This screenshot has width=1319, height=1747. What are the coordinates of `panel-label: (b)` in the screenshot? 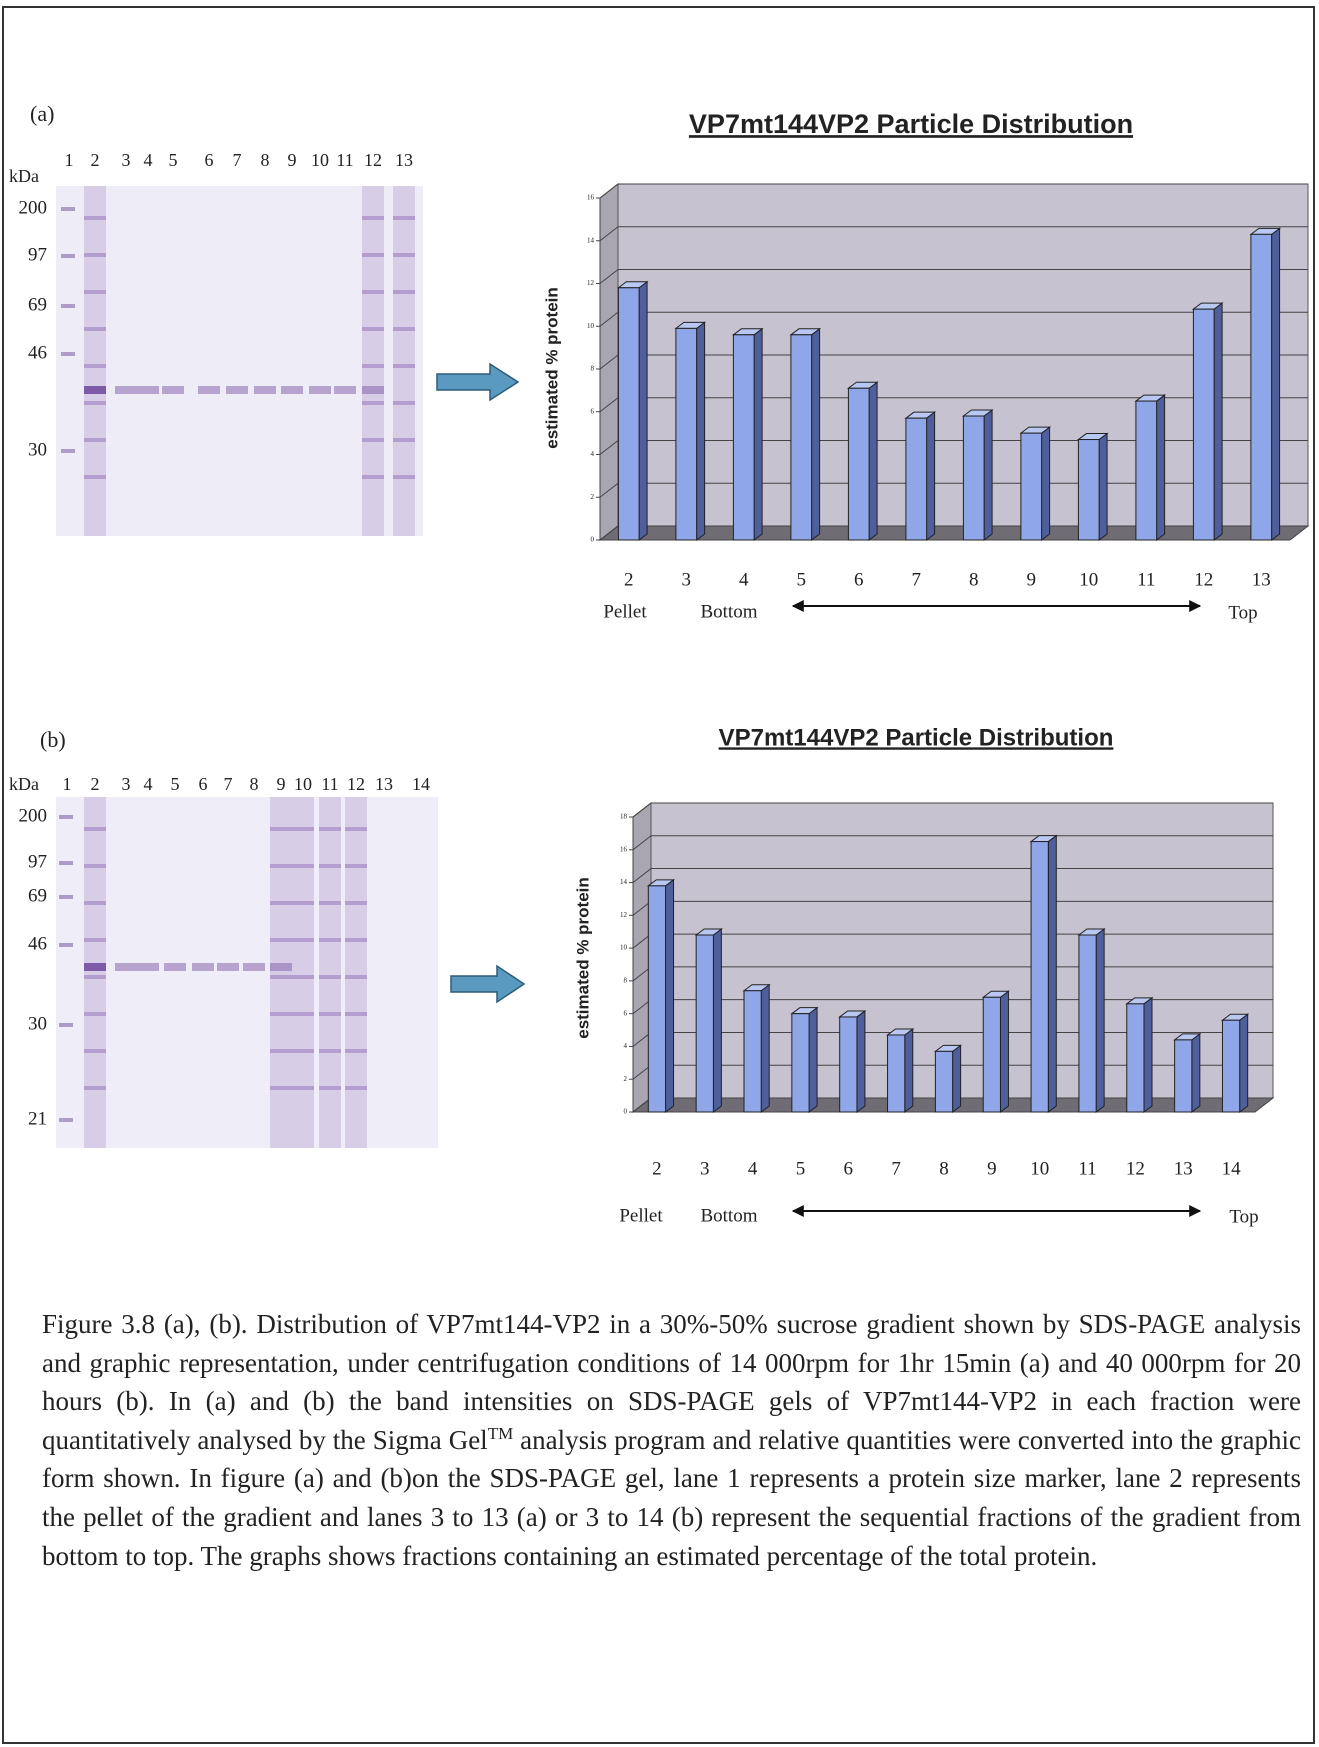 It's located at (53, 739).